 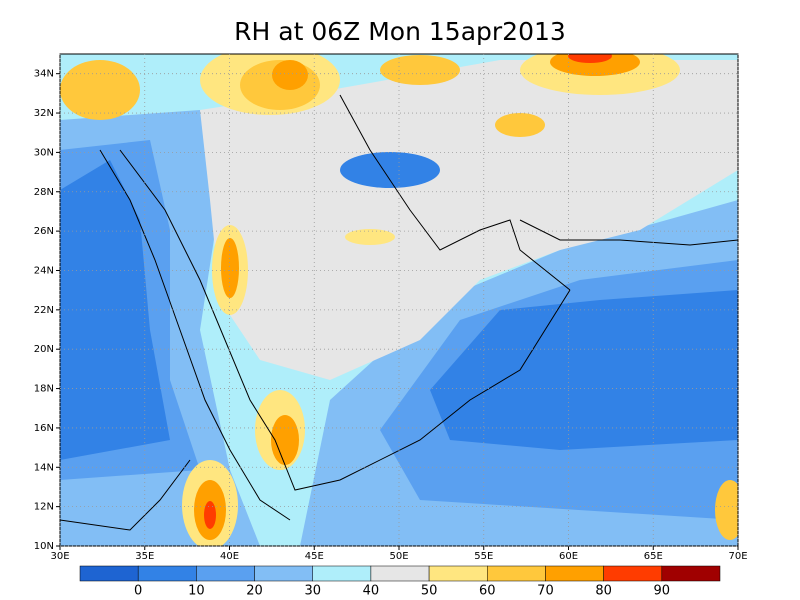 I want to click on y-tick-label: 22N, so click(x=44, y=310).